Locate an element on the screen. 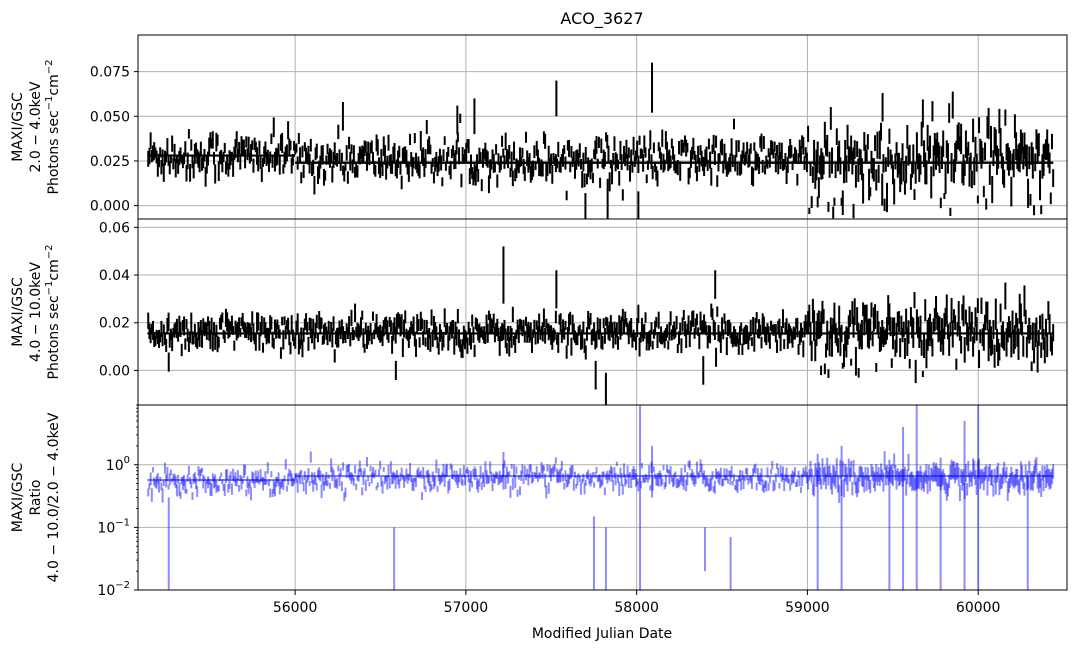 The height and width of the screenshot is (654, 1082). y-tick-label: 0.04 is located at coordinates (114, 276).